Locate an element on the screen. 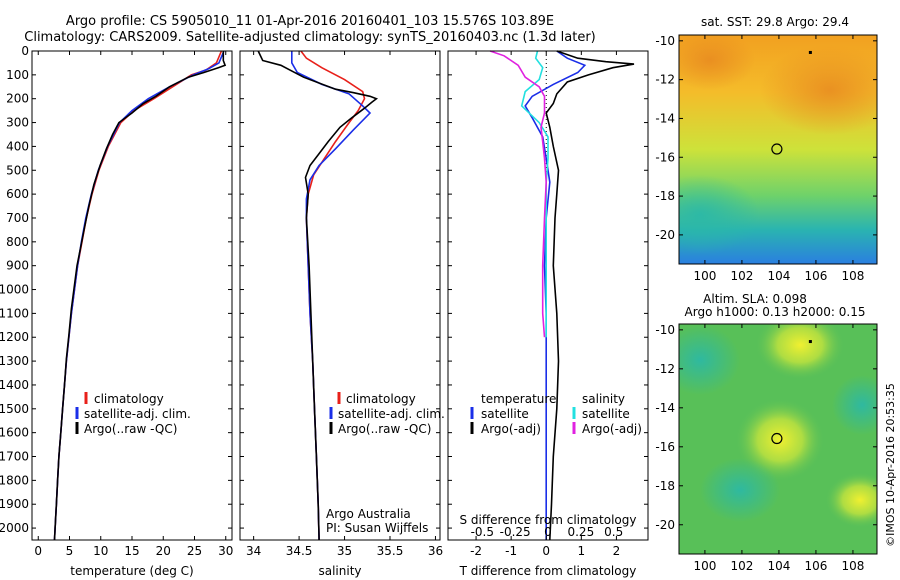 The height and width of the screenshot is (580, 900). x-tick-label: 35.5 is located at coordinates (390, 551).